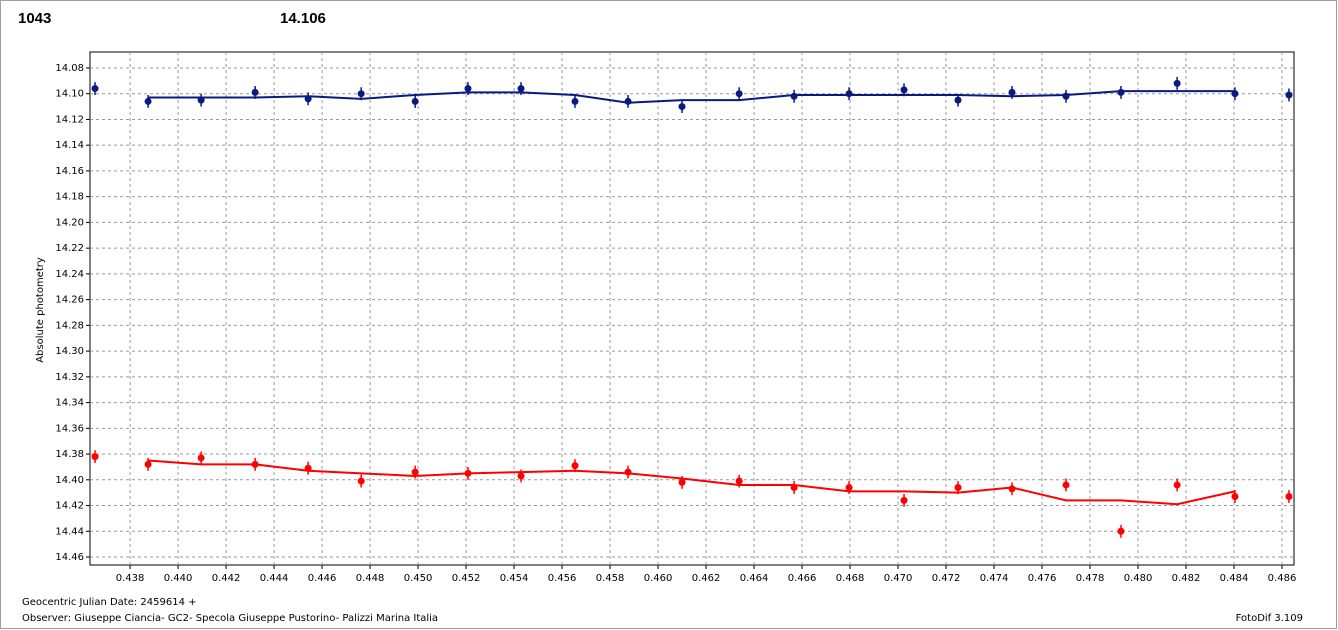 Image resolution: width=1338 pixels, height=630 pixels. I want to click on x-tick-label: 0.438, so click(130, 578).